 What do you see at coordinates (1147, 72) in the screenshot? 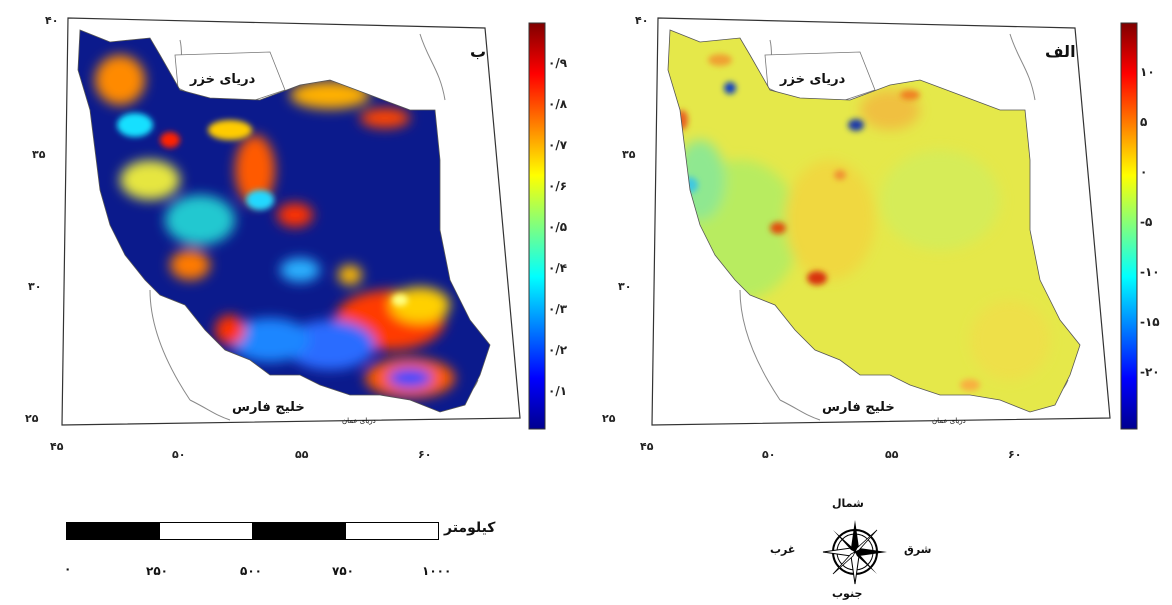
I see `colorbar-tick-label: ۱۰` at bounding box center [1147, 72].